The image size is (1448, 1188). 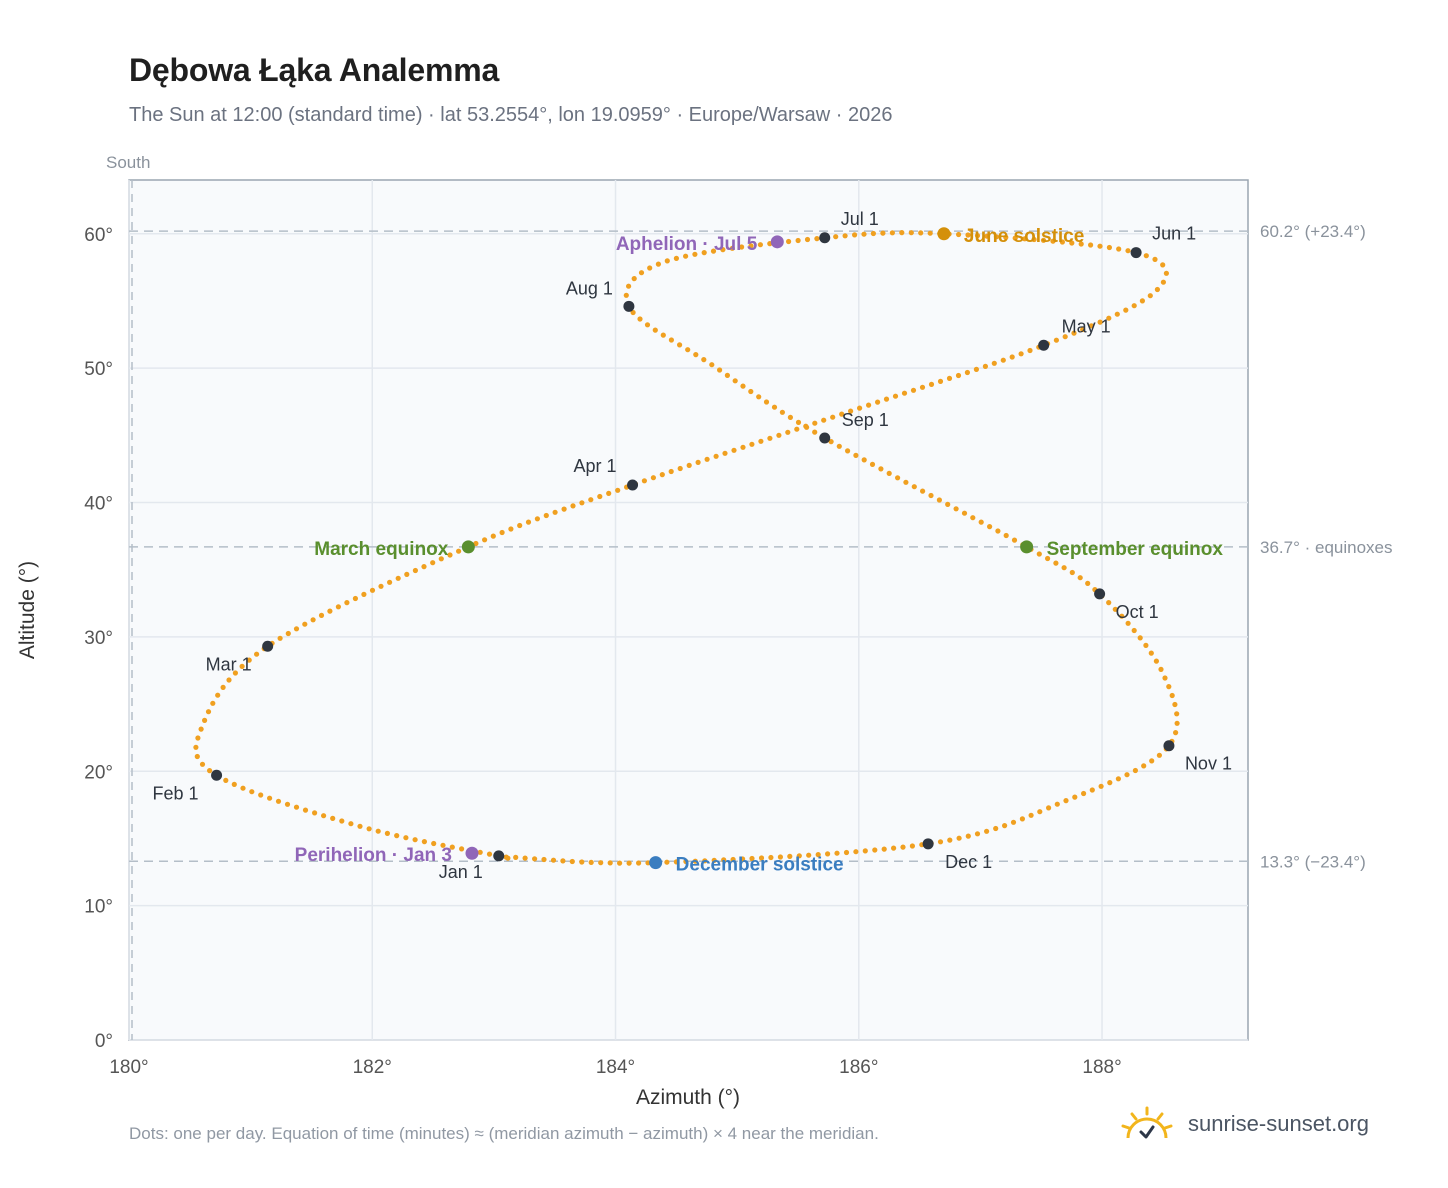 What do you see at coordinates (461, 872) in the screenshot?
I see `month-label: Jan 1` at bounding box center [461, 872].